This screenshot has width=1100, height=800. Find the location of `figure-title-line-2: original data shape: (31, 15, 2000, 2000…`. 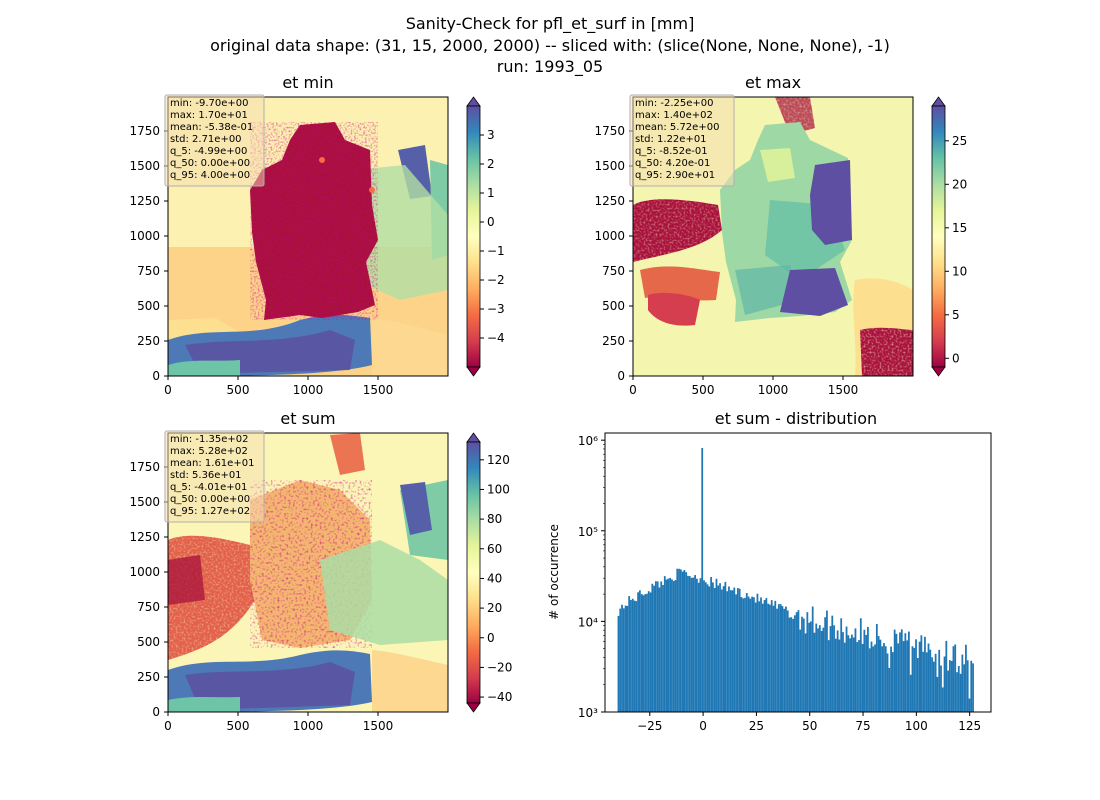

figure-title-line-2: original data shape: (31, 15, 2000, 2000… is located at coordinates (550, 45).